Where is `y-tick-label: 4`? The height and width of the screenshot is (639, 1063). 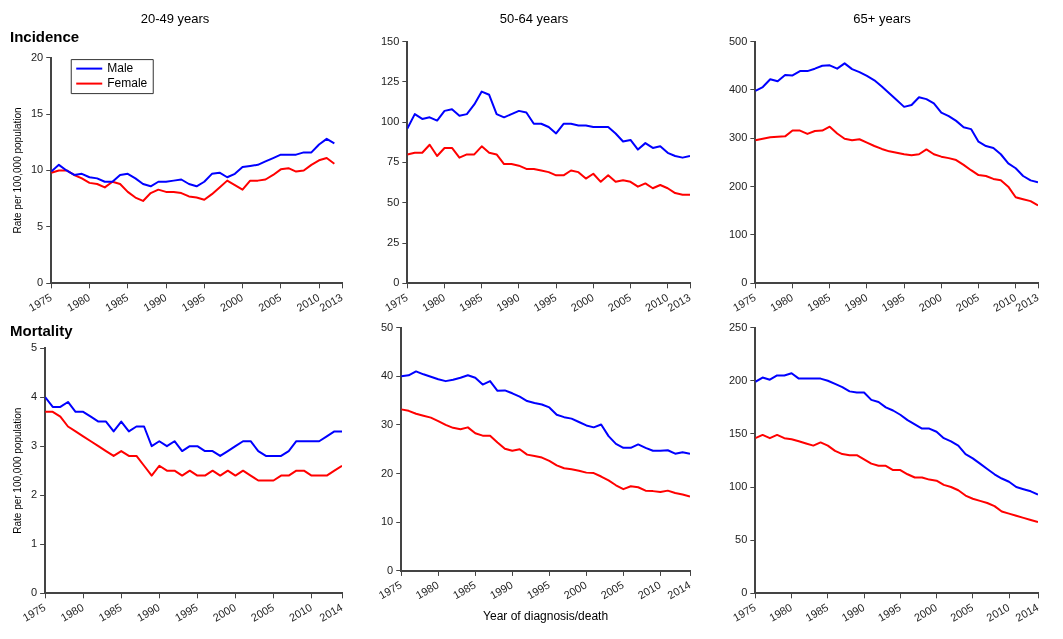 y-tick-label: 4 is located at coordinates (34, 396).